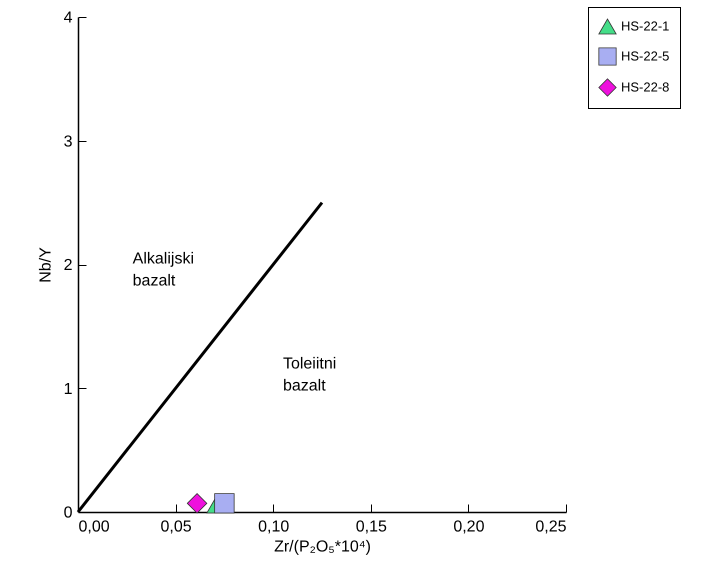 The height and width of the screenshot is (584, 716). What do you see at coordinates (645, 87) in the screenshot?
I see `legend-label: HS-22-8` at bounding box center [645, 87].